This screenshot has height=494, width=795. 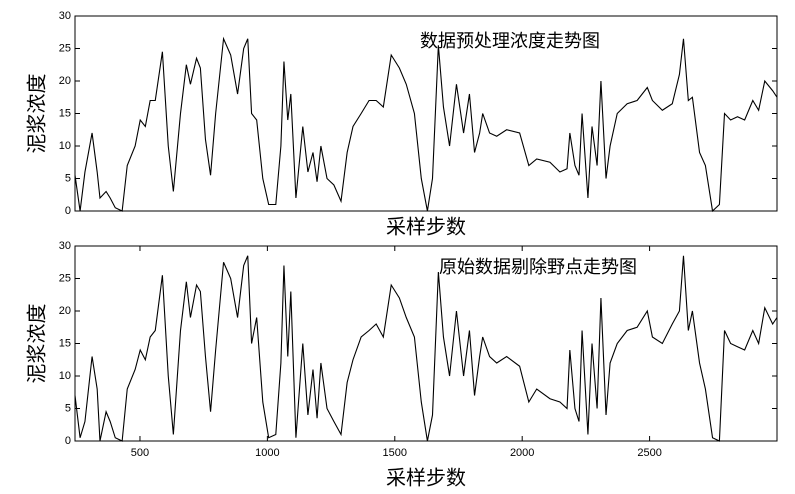 I want to click on chart-title: 原始数据剔除野点走势图, so click(x=538, y=267).